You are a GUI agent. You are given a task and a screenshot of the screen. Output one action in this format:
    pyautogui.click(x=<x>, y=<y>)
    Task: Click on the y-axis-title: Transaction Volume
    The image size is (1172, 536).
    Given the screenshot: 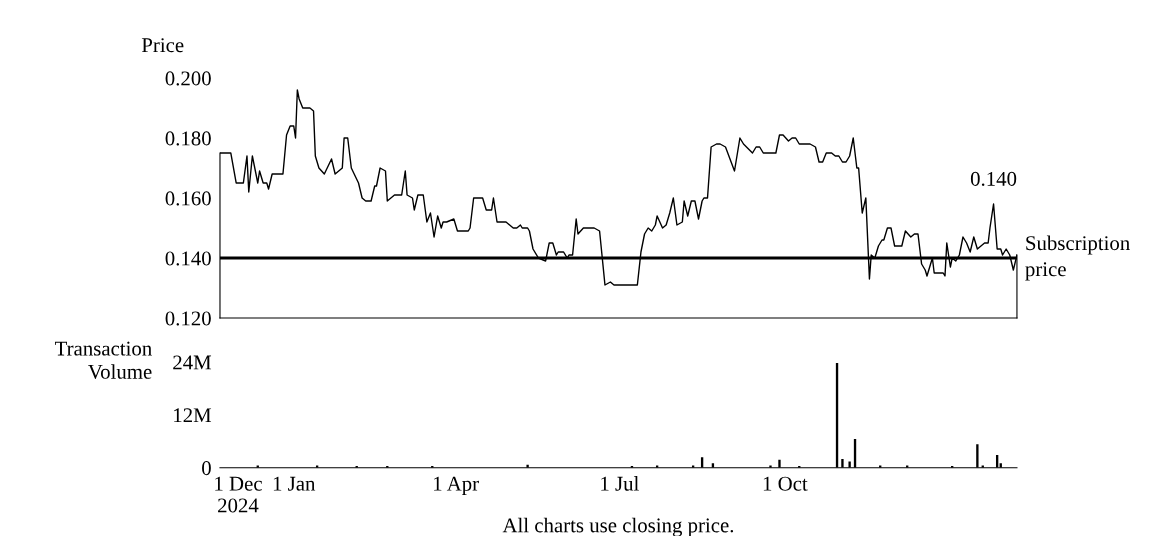 What is the action you would take?
    pyautogui.click(x=103, y=360)
    